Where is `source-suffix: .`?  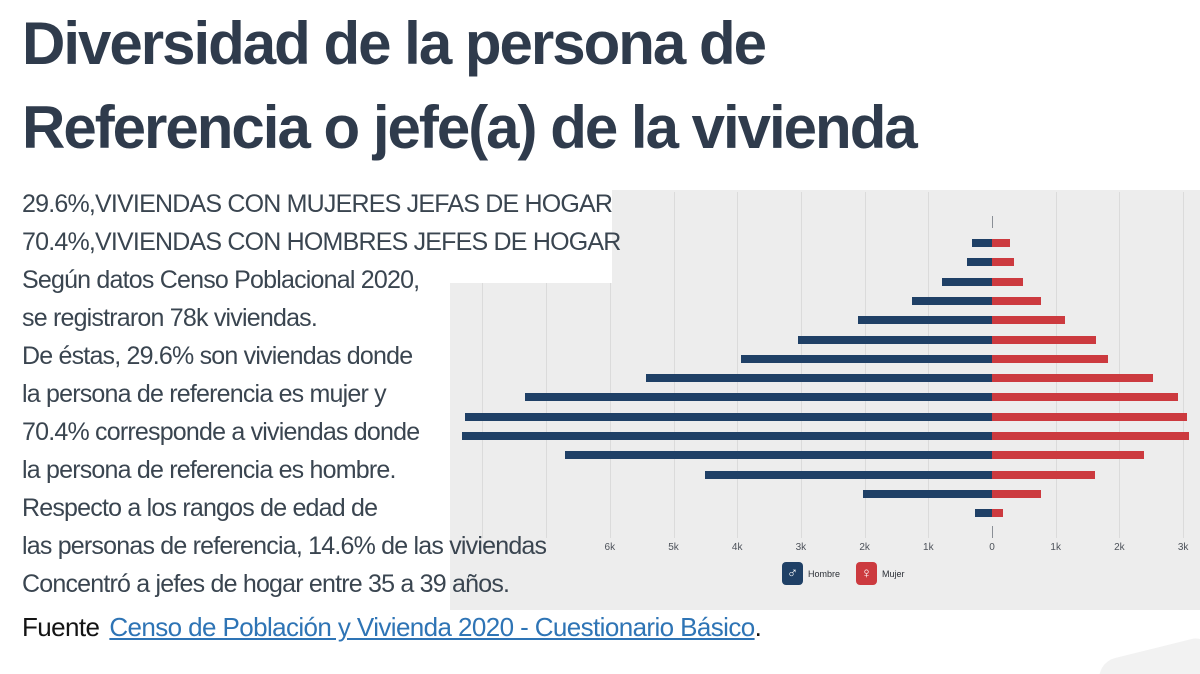
source-suffix: . is located at coordinates (758, 627).